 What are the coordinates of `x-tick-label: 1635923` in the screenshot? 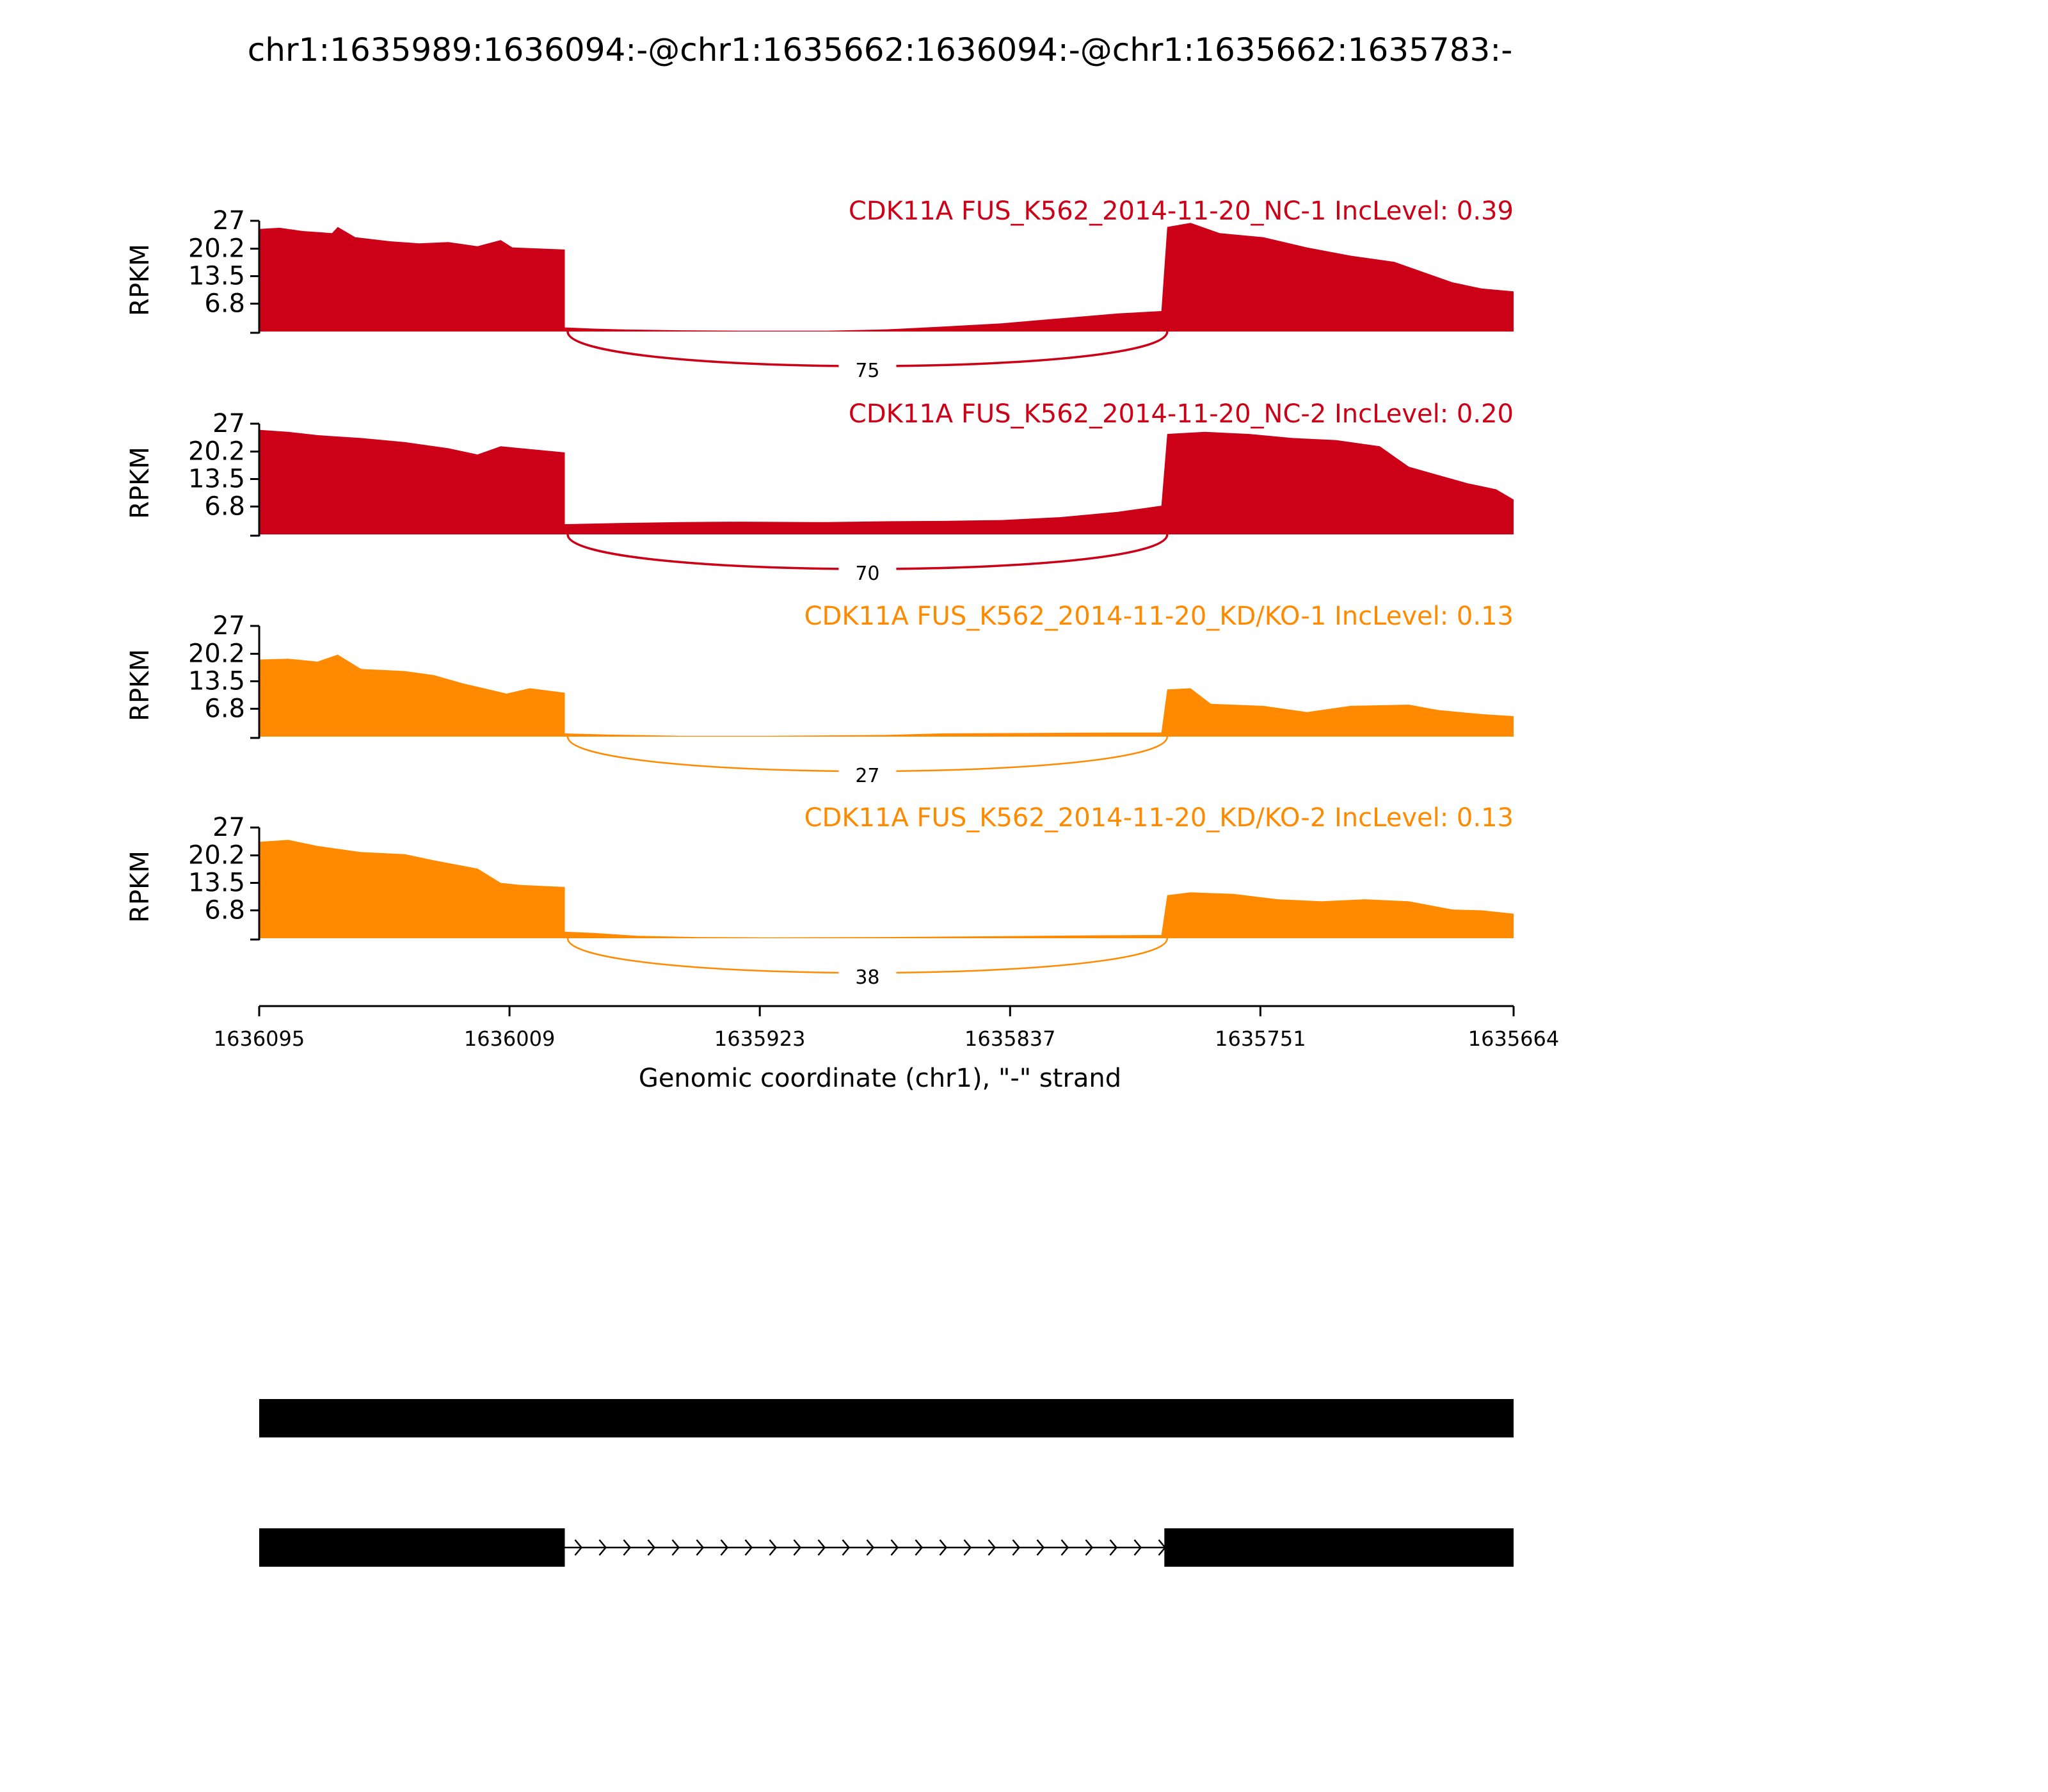 It's located at (760, 1039).